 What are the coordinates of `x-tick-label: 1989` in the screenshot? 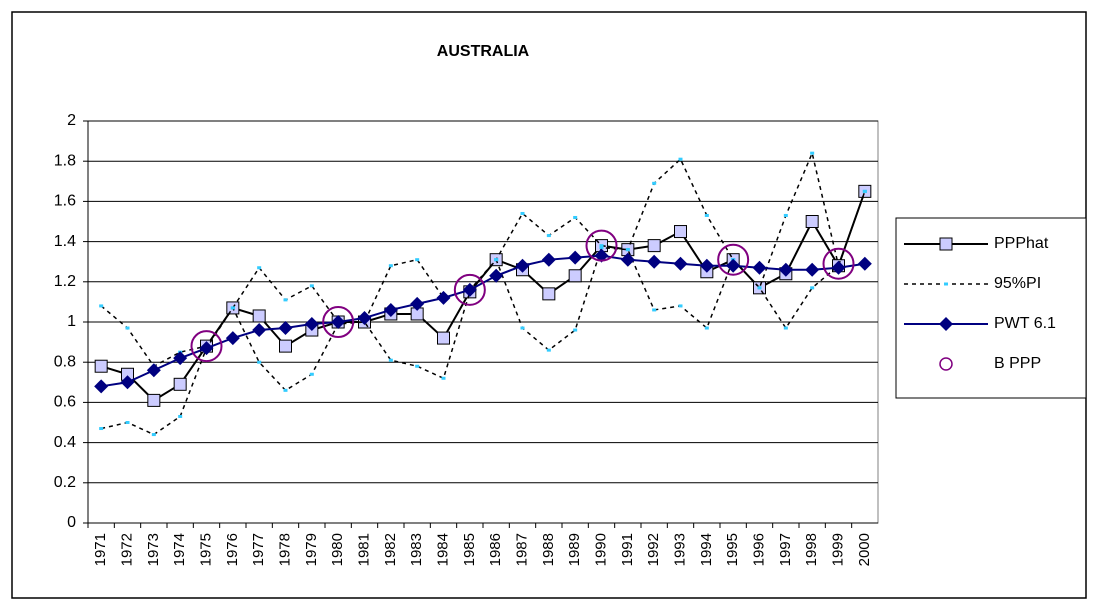 It's located at (574, 549).